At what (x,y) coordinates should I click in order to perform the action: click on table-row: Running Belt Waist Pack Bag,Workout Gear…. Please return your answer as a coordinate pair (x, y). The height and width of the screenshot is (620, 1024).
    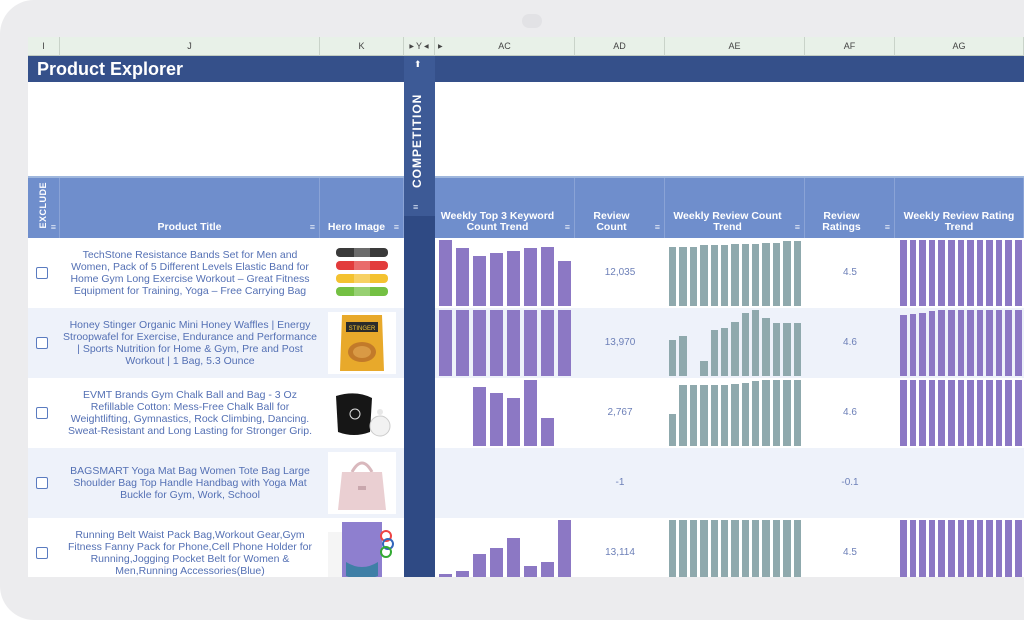
    Looking at the image, I should click on (526, 547).